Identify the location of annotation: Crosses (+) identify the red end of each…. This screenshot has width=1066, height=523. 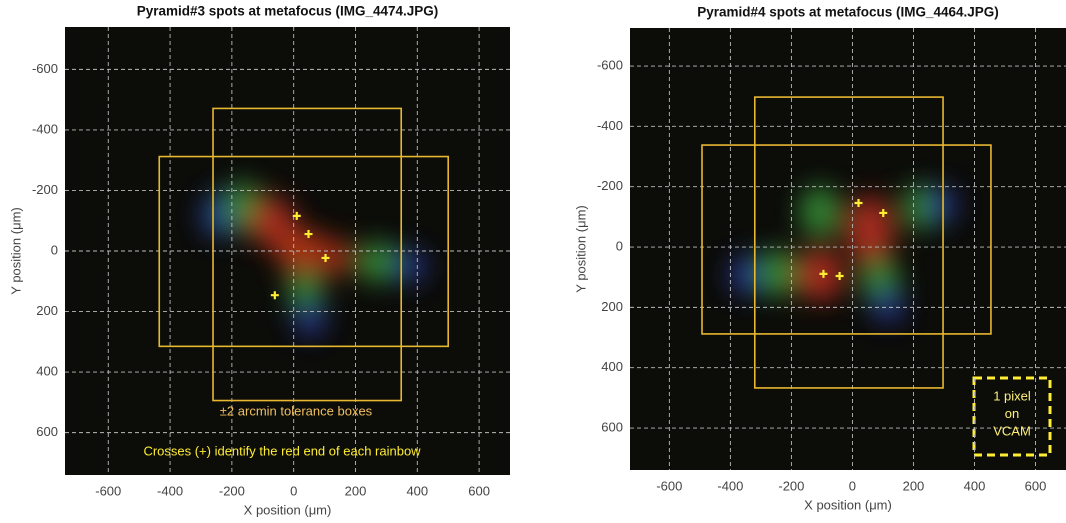
(282, 450).